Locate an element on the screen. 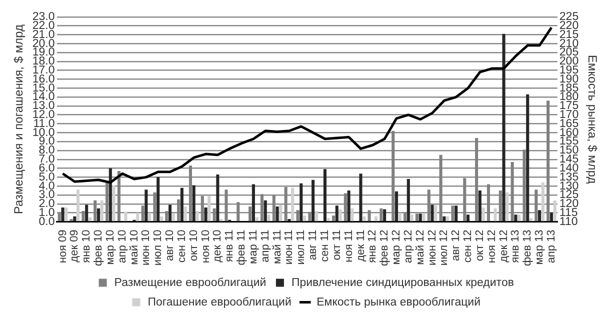 The height and width of the screenshot is (326, 615). x-tick-label: июл 11 is located at coordinates (301, 247).